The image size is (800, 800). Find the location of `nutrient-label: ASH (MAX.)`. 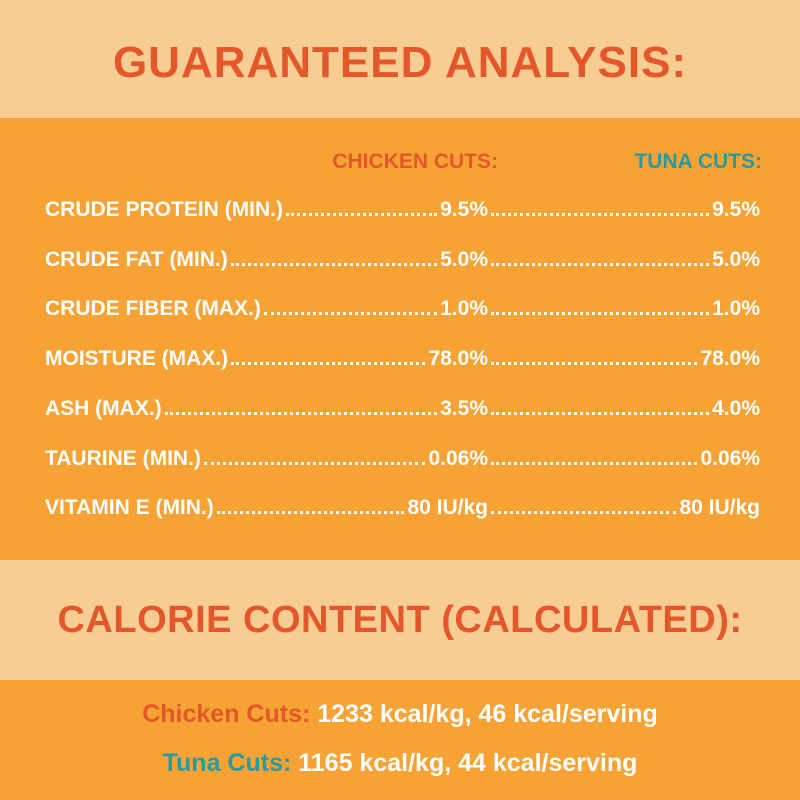

nutrient-label: ASH (MAX.) is located at coordinates (103, 408).